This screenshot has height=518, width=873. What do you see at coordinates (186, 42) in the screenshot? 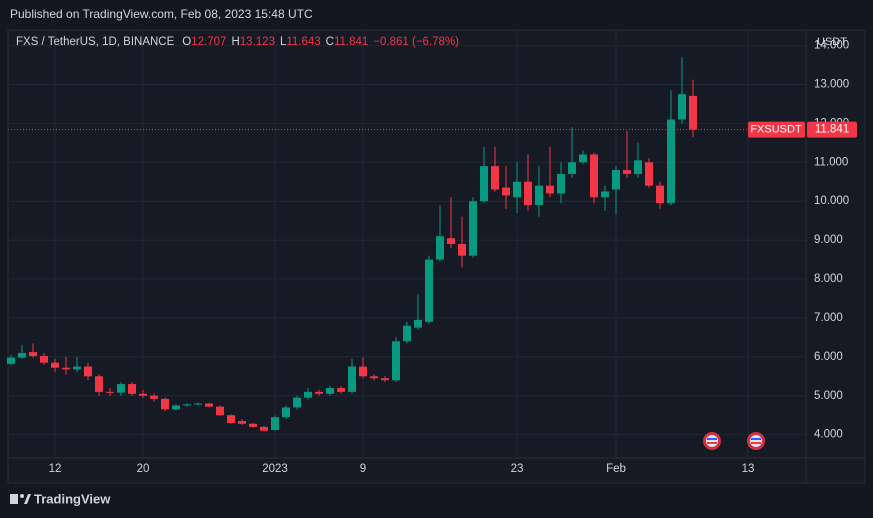
I see `ohlc-key: O` at bounding box center [186, 42].